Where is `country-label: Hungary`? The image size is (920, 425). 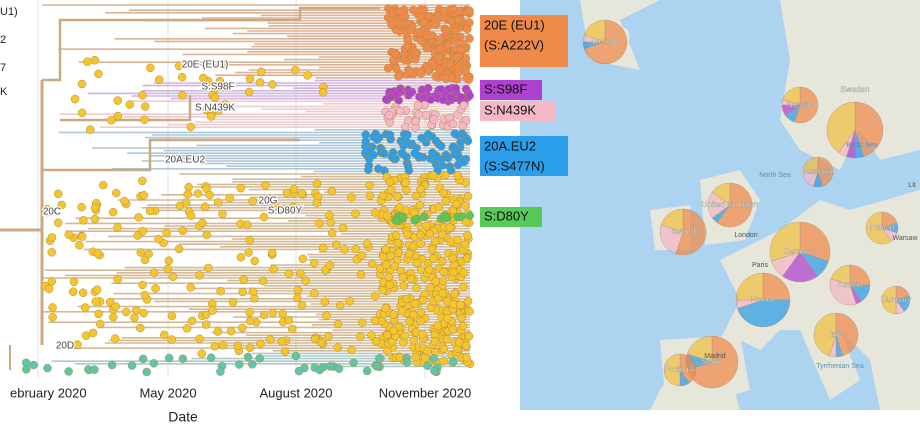
country-label: Hungary is located at coordinates (896, 299).